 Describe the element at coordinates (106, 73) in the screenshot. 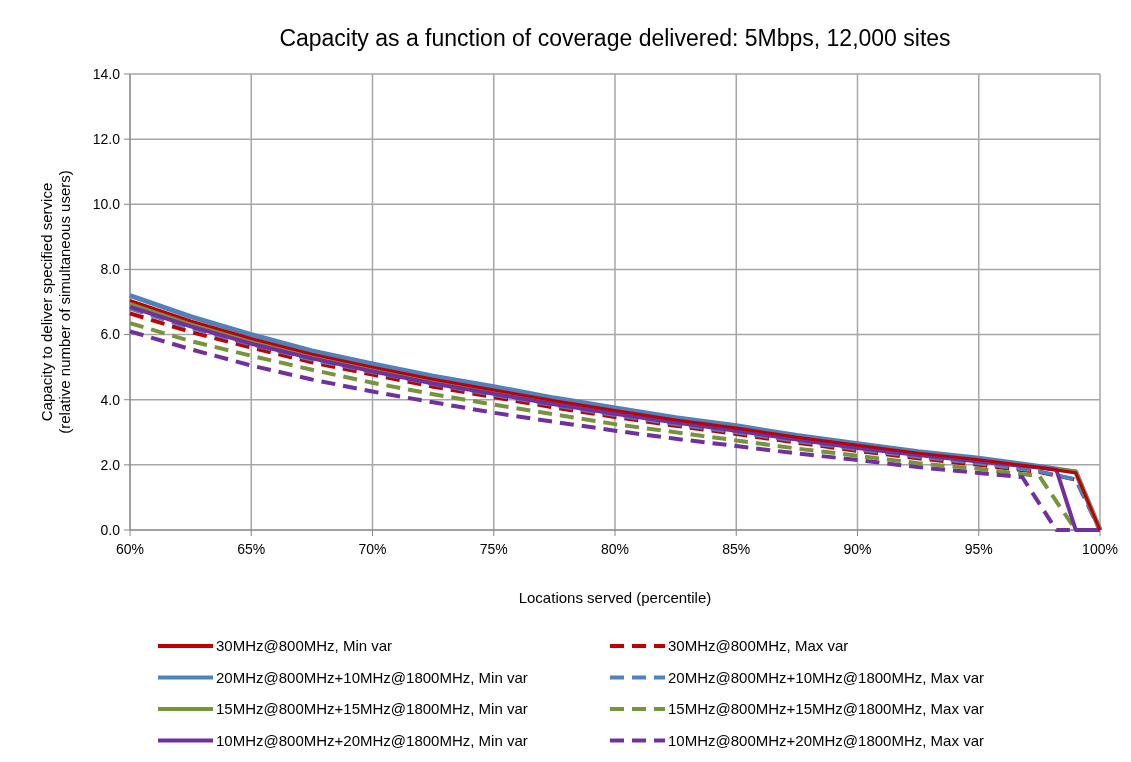

I see `y-tick-label: 14.0` at that location.